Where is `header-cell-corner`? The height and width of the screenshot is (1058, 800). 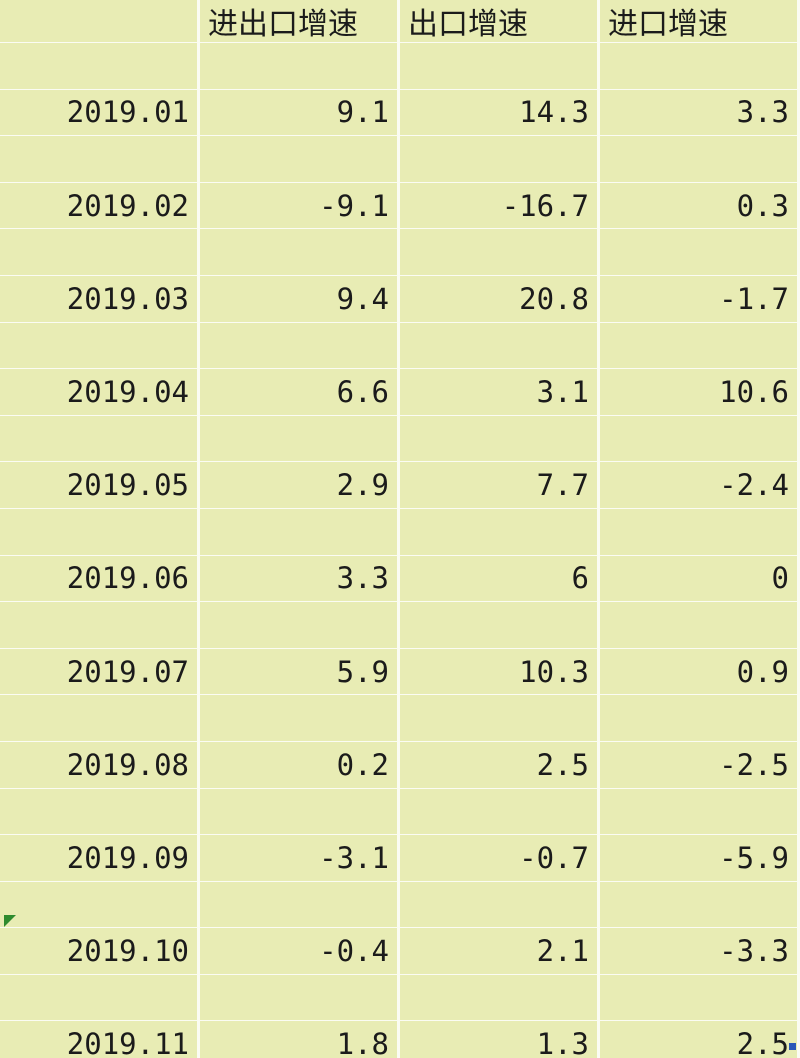
header-cell-corner is located at coordinates (98, 21).